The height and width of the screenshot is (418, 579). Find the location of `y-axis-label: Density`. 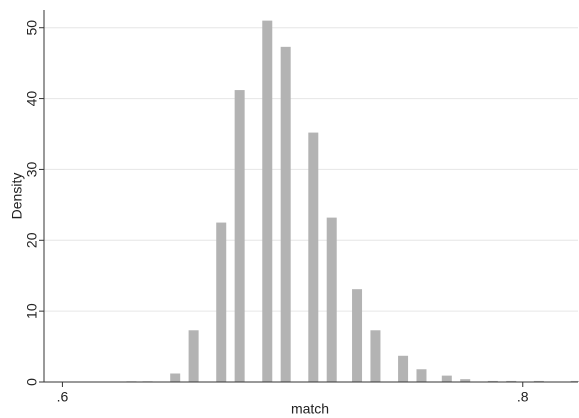

y-axis-label: Density is located at coordinates (17, 196).